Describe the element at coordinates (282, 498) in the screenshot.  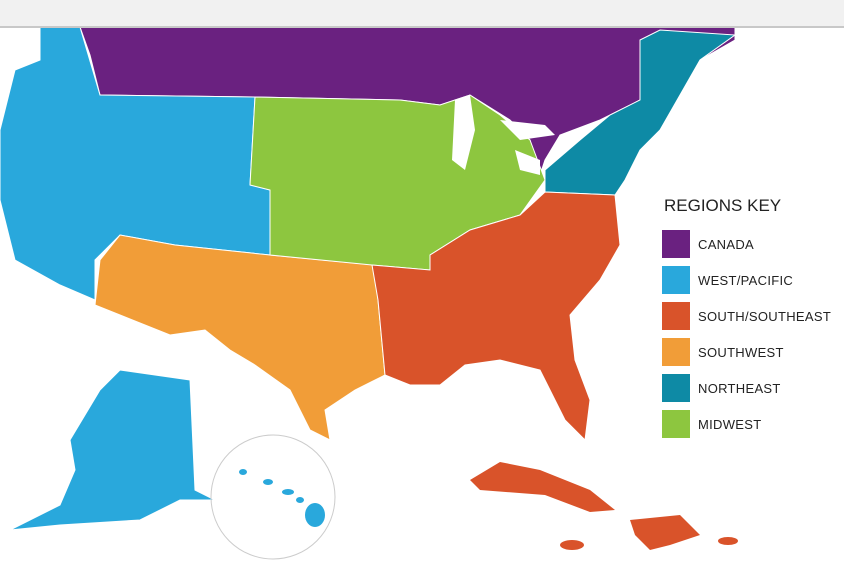
I see `hawaii` at that location.